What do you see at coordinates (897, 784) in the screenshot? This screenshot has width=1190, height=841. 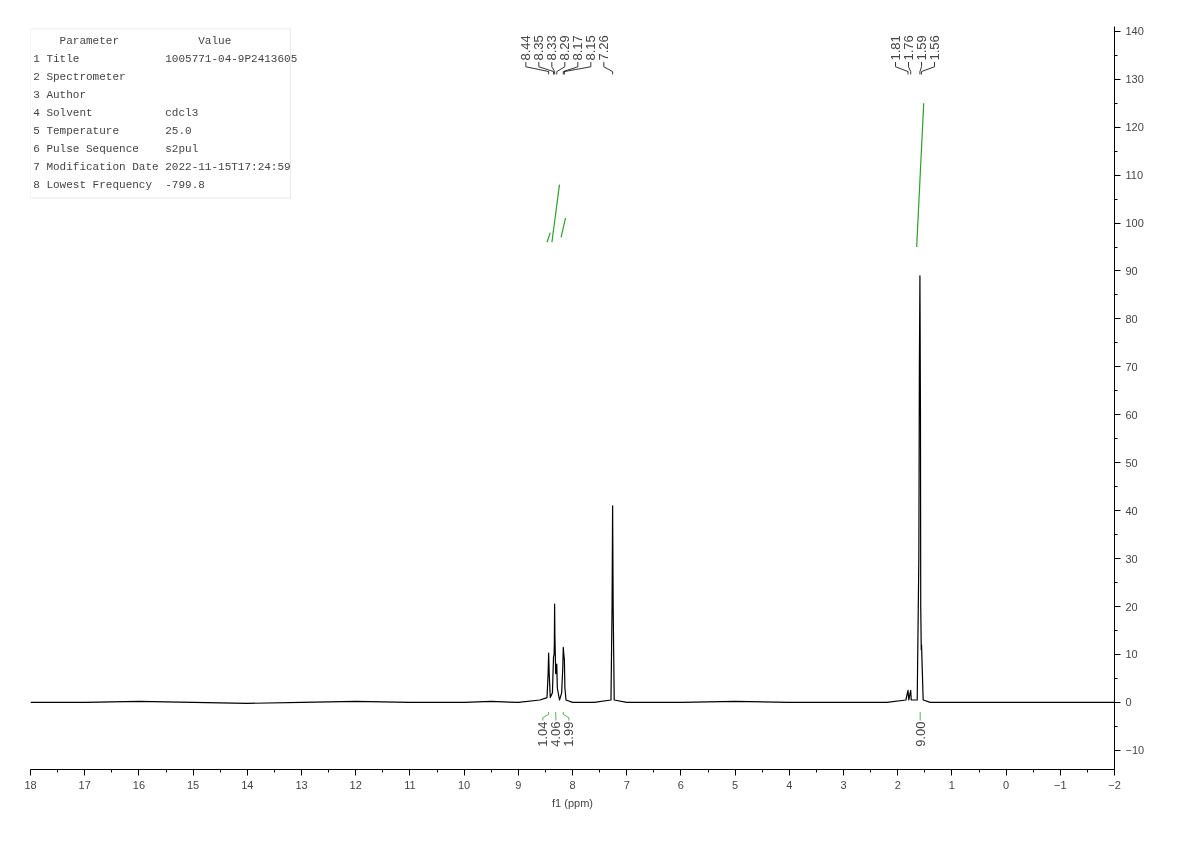 I see `x-tick-label: 2` at bounding box center [897, 784].